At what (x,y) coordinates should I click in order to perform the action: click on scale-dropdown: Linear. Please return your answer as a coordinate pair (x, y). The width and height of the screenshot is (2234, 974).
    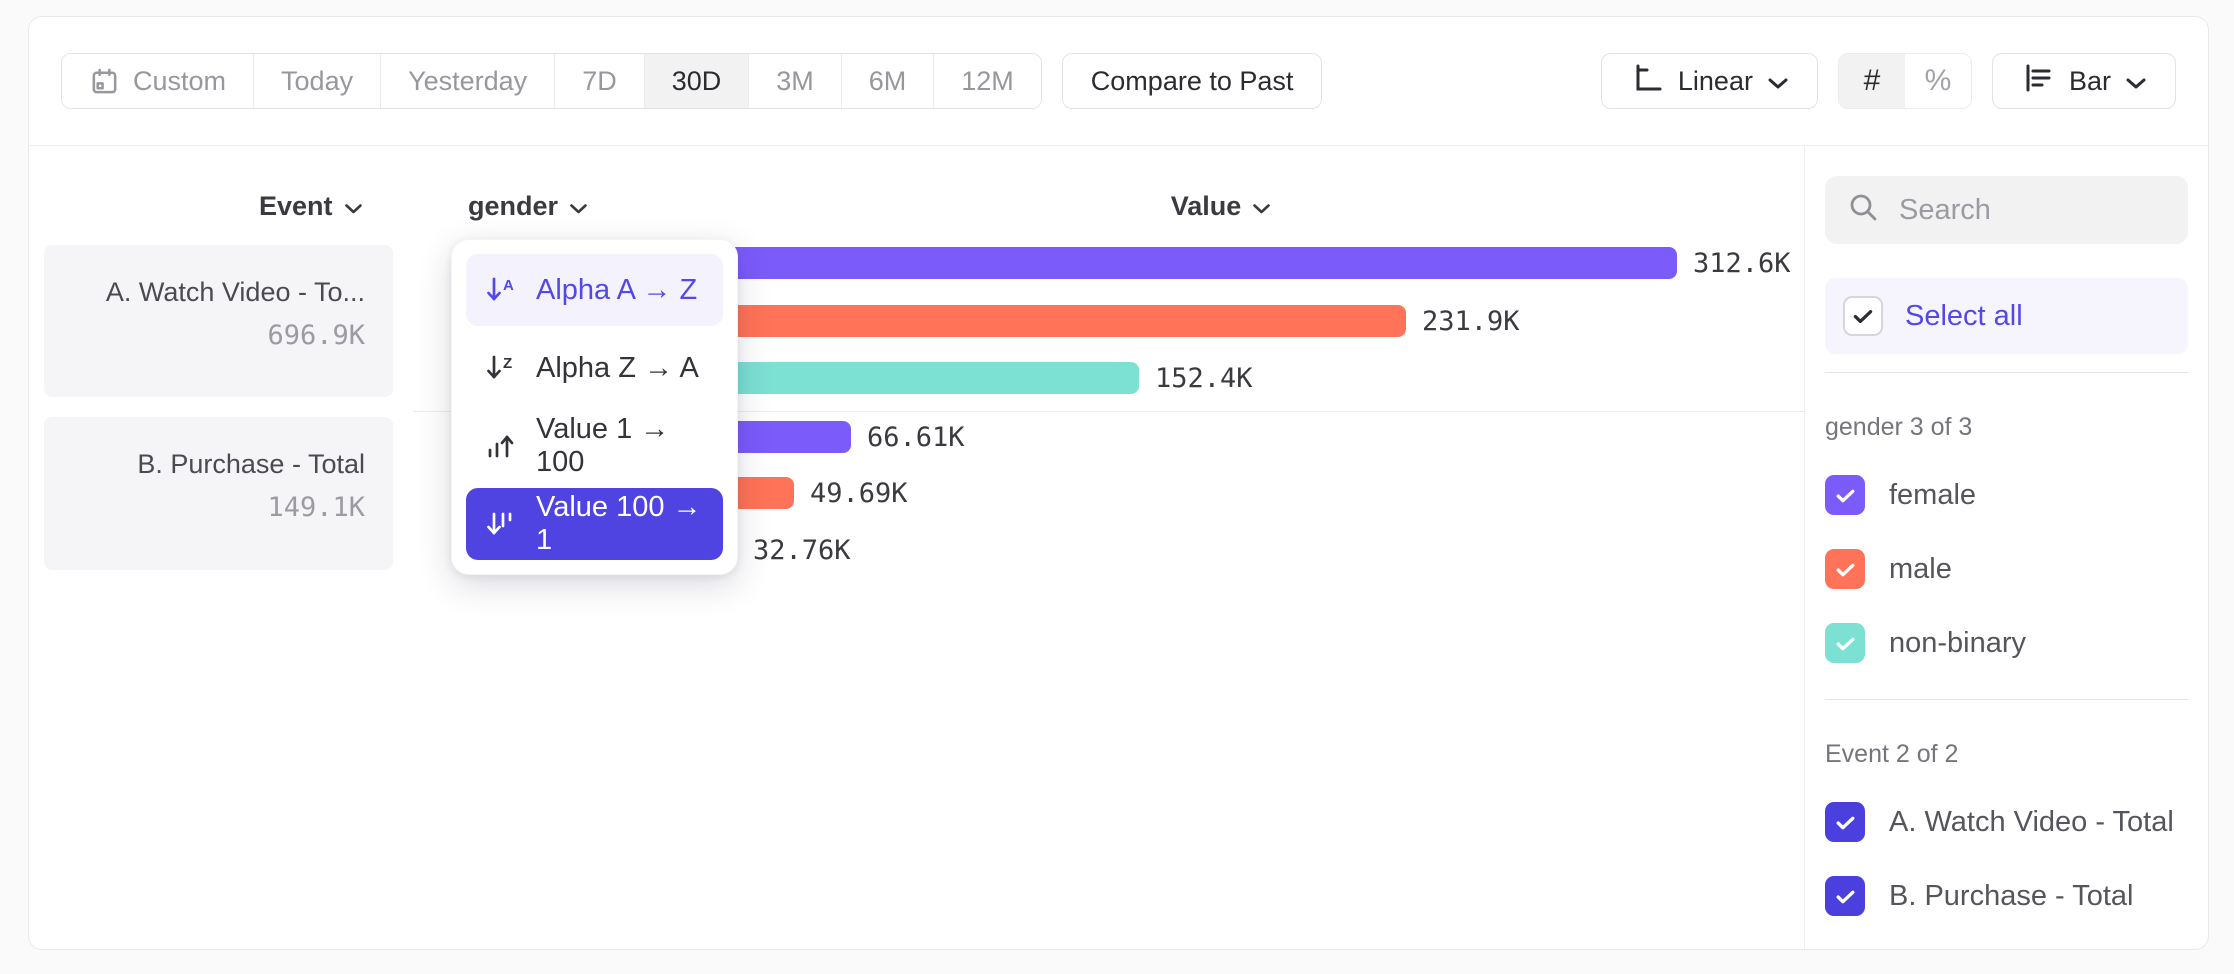
    Looking at the image, I should click on (1709, 81).